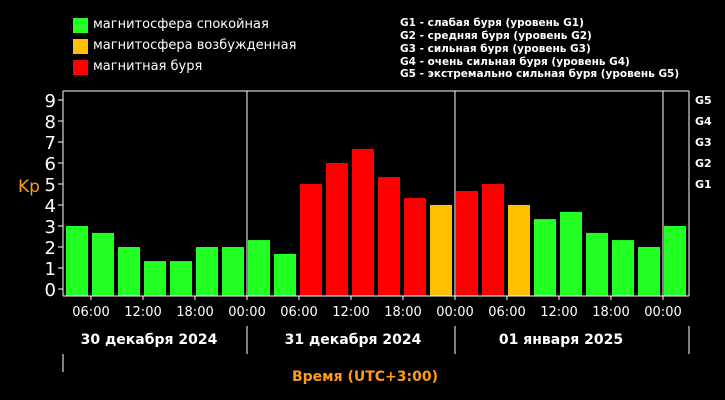 This screenshot has width=725, height=400. What do you see at coordinates (298, 312) in the screenshot?
I see `x-tick-label-5: 06:00` at bounding box center [298, 312].